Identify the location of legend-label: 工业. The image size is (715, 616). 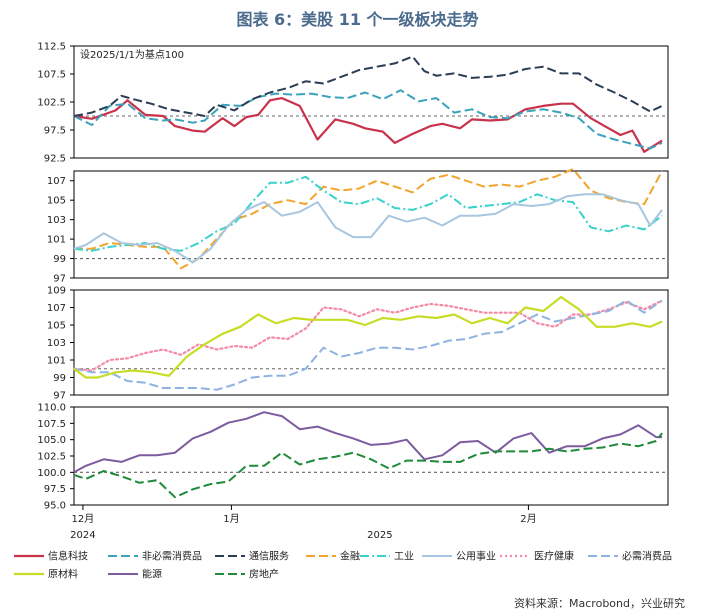
(404, 557).